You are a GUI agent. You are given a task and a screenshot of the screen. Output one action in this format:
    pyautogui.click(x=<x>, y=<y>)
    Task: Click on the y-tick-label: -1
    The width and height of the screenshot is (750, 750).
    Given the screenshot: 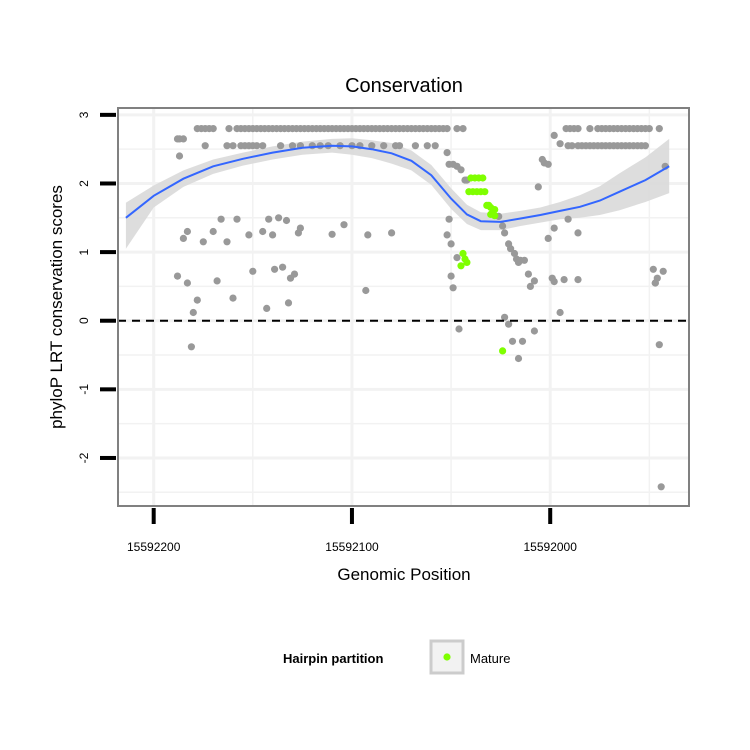 What is the action you would take?
    pyautogui.click(x=84, y=389)
    